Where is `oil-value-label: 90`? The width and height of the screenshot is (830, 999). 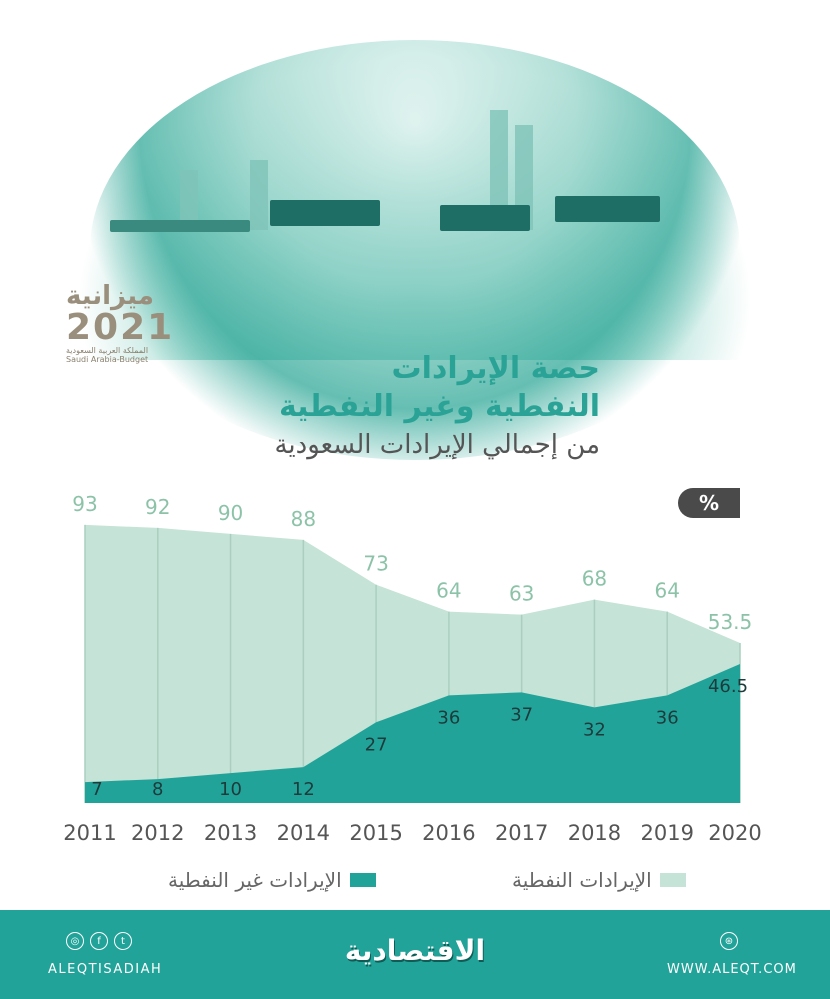 oil-value-label: 90 is located at coordinates (230, 513).